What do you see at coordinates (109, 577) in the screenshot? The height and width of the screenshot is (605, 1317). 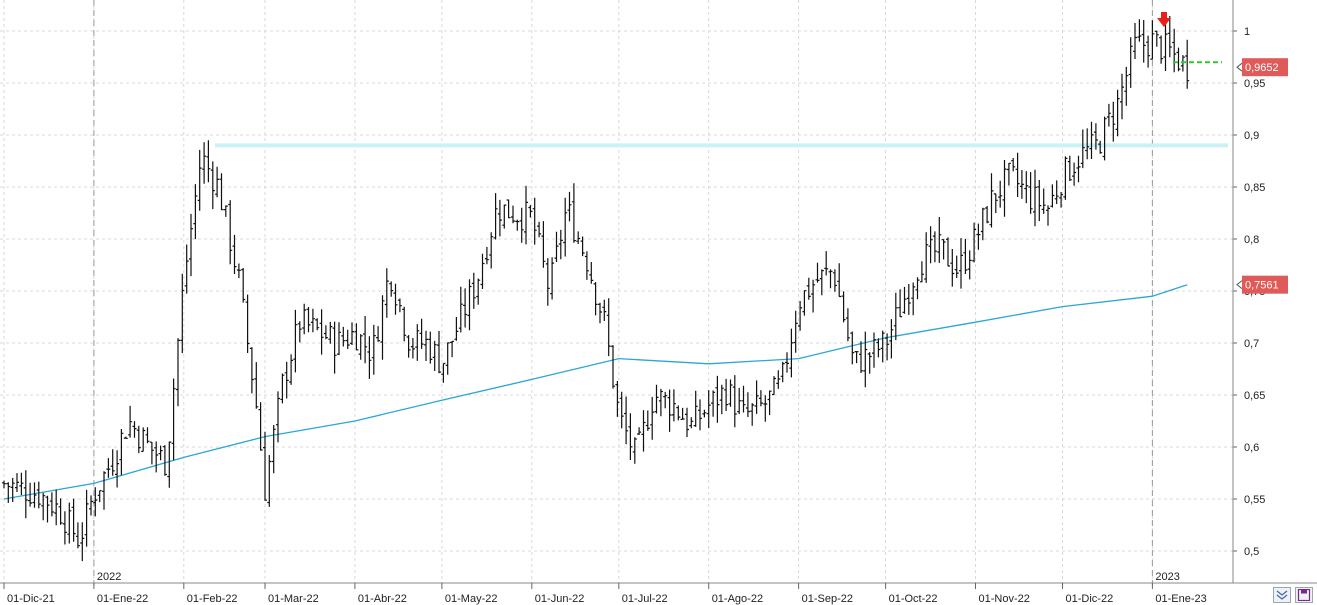 I see `year-label-2022: 2022` at bounding box center [109, 577].